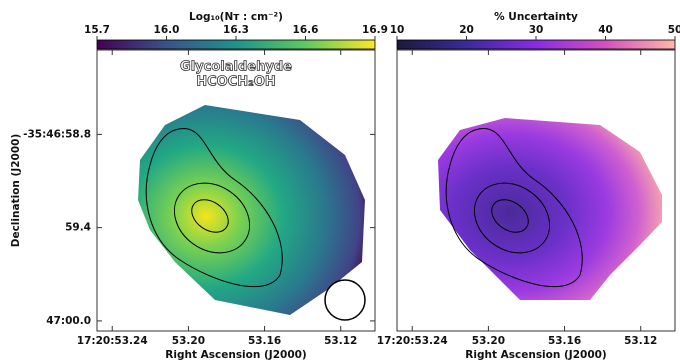 This screenshot has width=680, height=364. What do you see at coordinates (236, 30) in the screenshot?
I see `colorbar-tick-label: 16.3` at bounding box center [236, 30].